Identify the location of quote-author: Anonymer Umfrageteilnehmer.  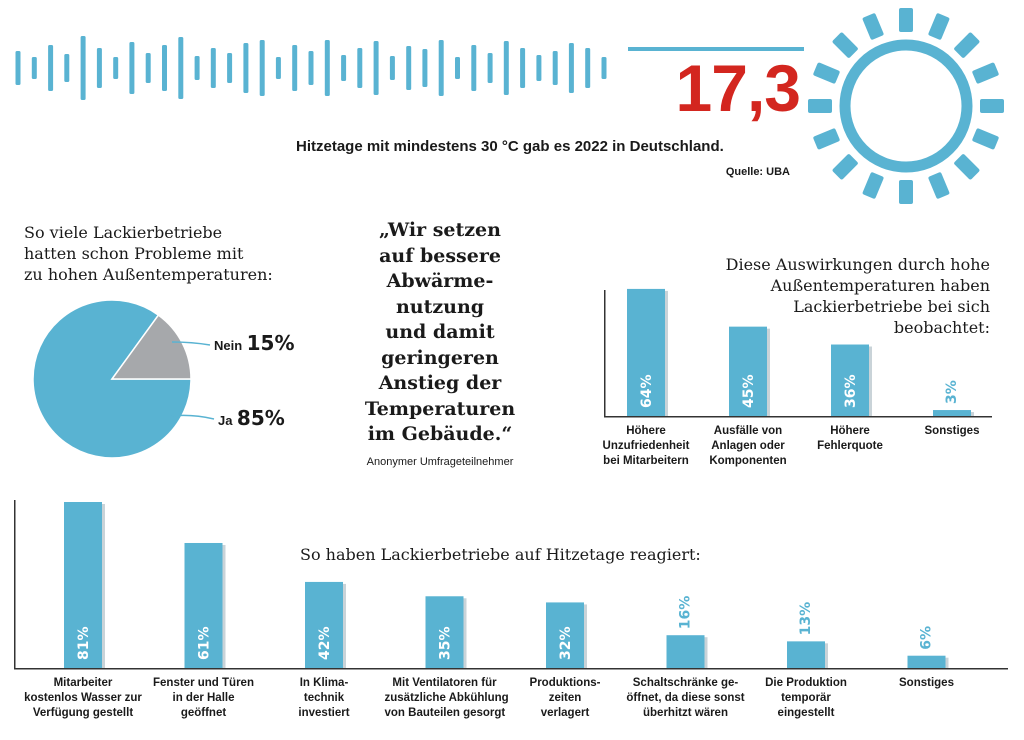
(440, 462).